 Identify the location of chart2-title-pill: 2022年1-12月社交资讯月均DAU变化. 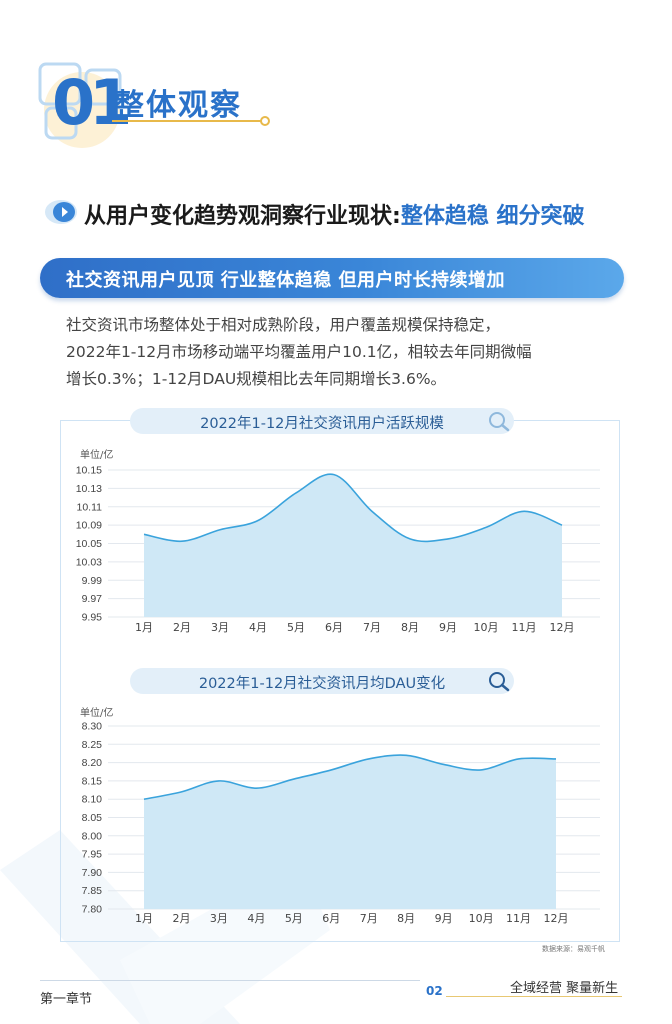
(322, 681).